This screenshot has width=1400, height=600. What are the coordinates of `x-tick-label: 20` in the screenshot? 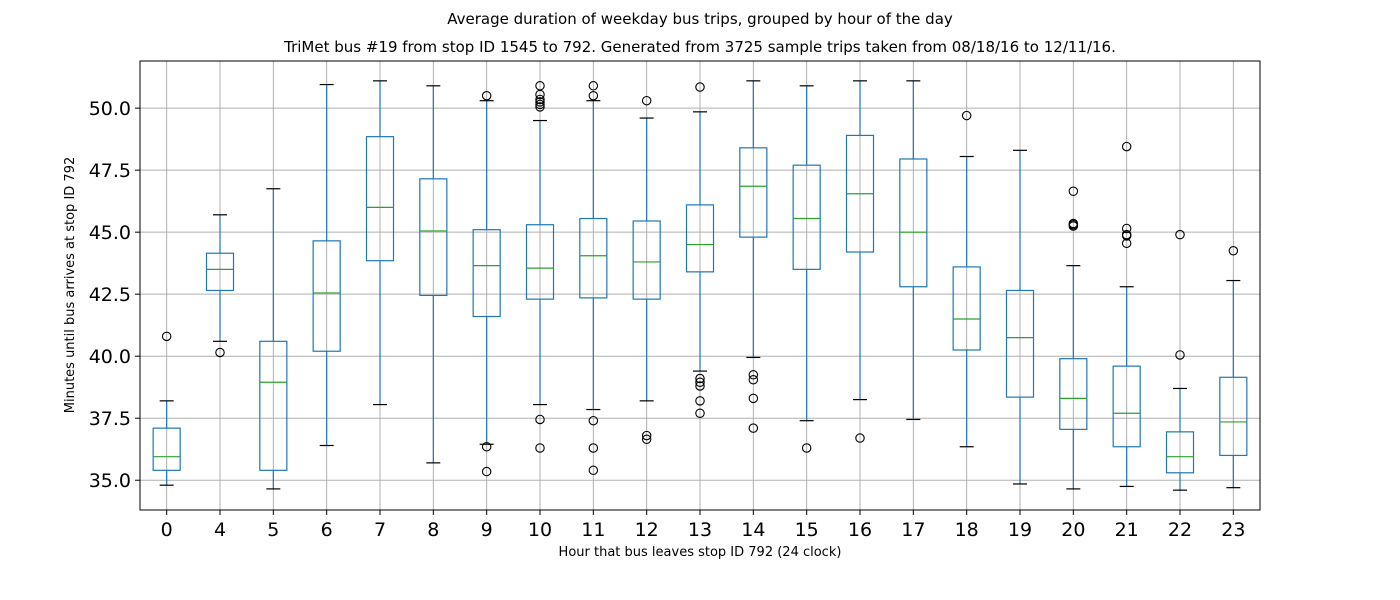 It's located at (1073, 530).